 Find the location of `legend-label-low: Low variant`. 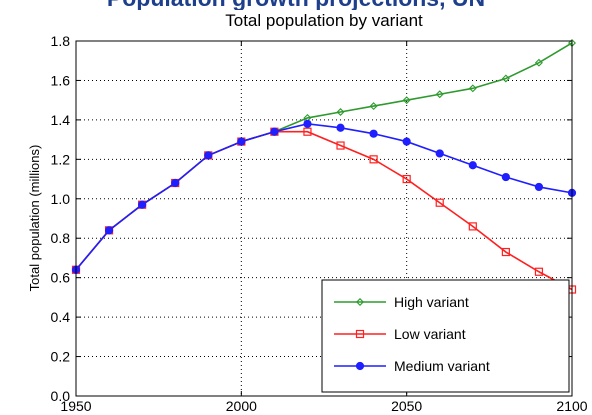

legend-label-low: Low variant is located at coordinates (430, 334).